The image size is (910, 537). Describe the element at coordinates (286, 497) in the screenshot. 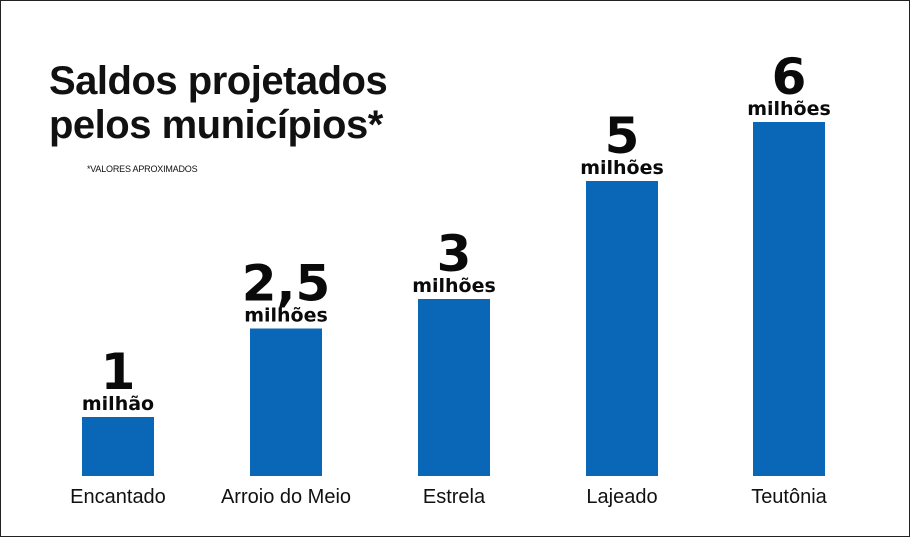

I see `category-label: Arroio do Meio` at that location.